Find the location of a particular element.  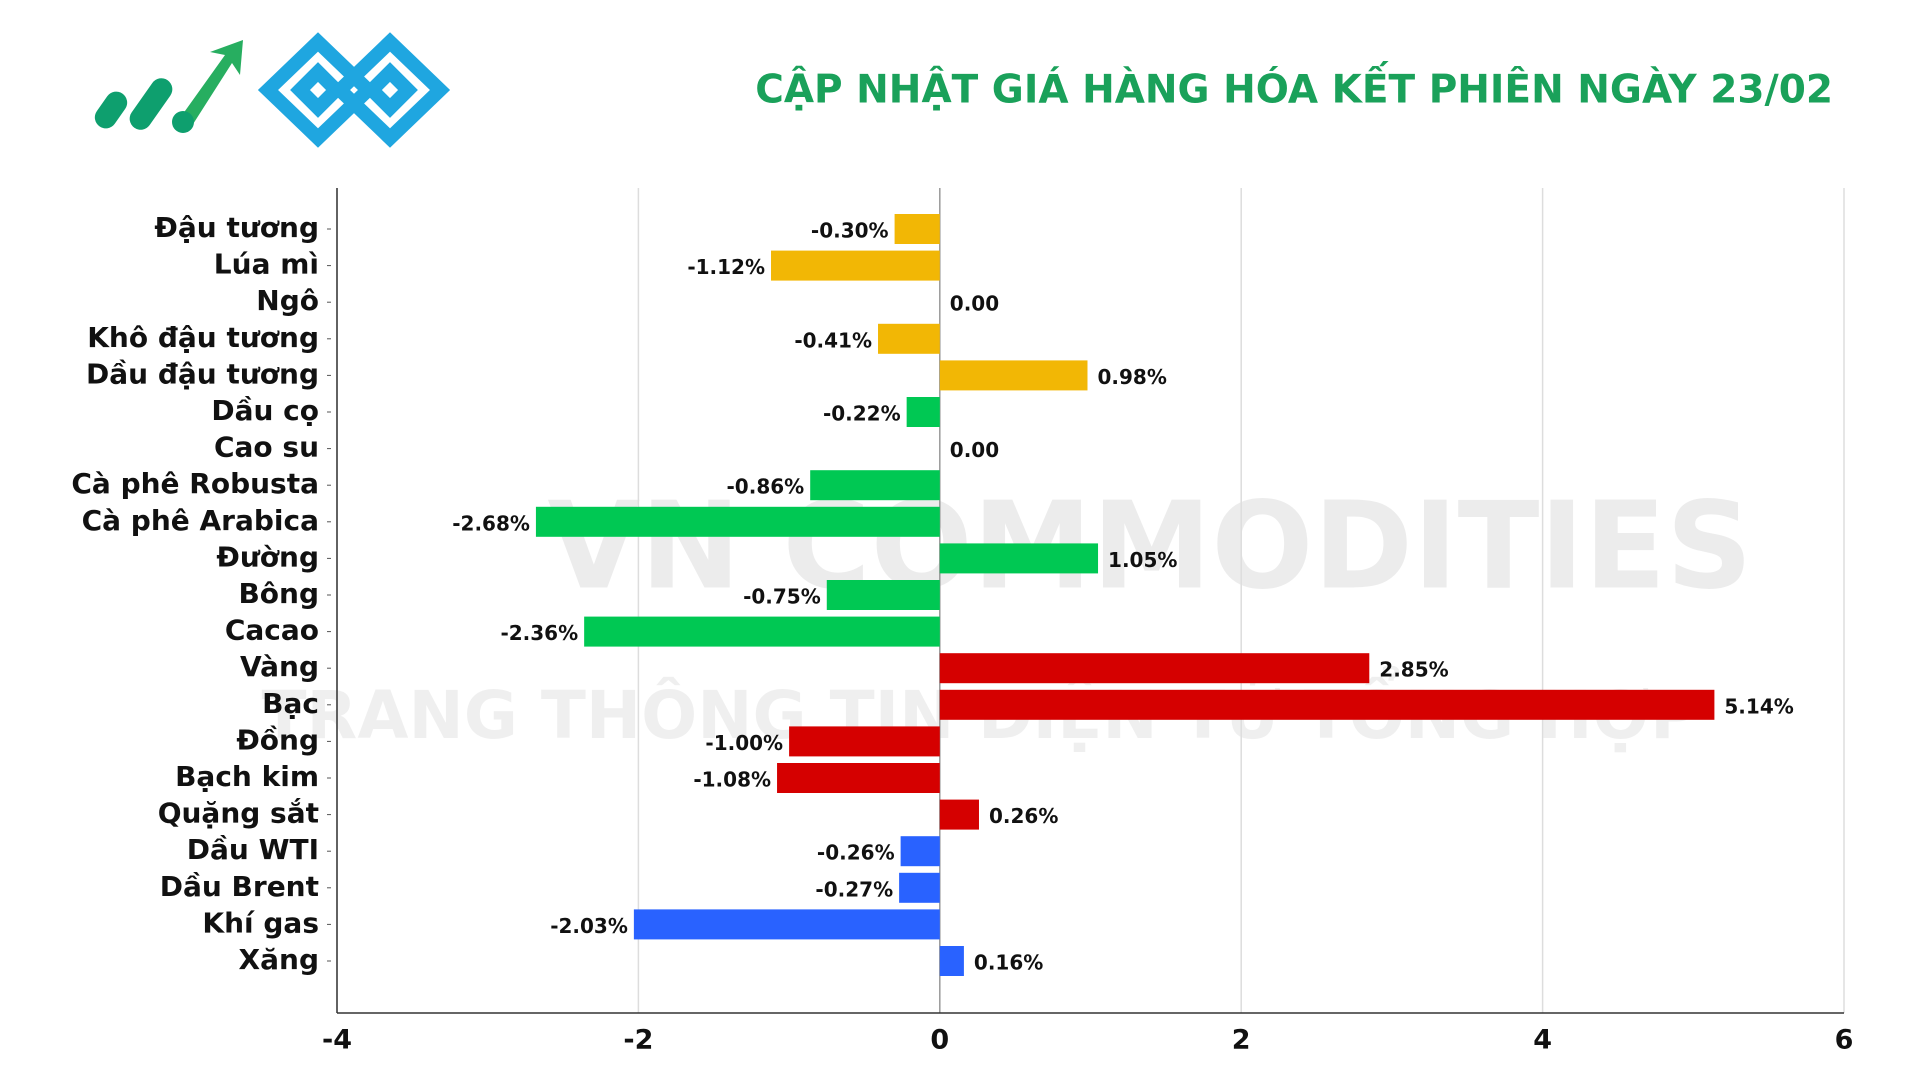

value-label: -2.36% is located at coordinates (539, 633).